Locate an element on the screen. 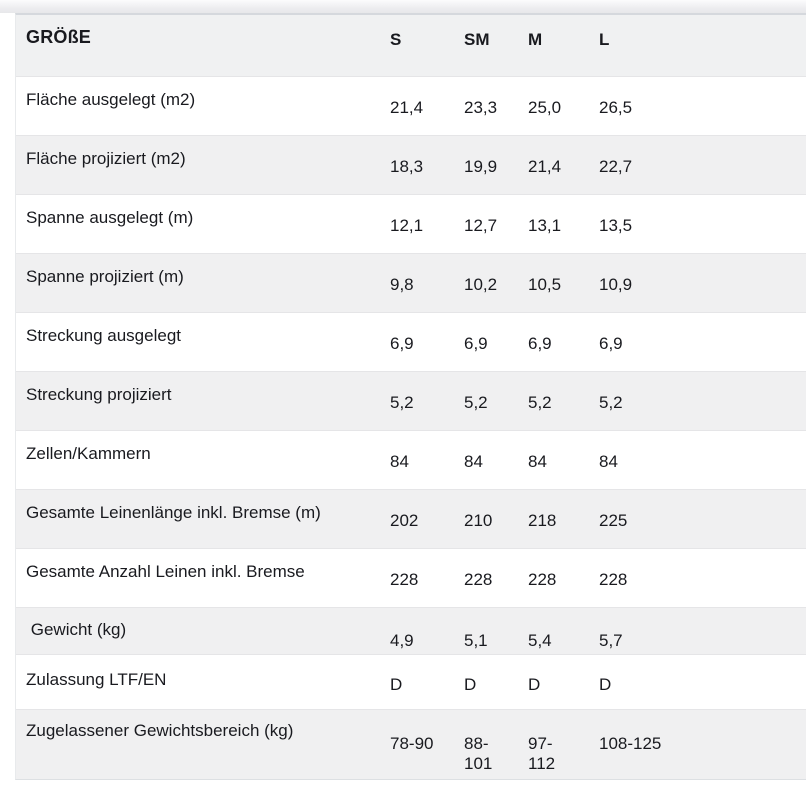  row-label: Fläche projiziert (m2) is located at coordinates (106, 158).